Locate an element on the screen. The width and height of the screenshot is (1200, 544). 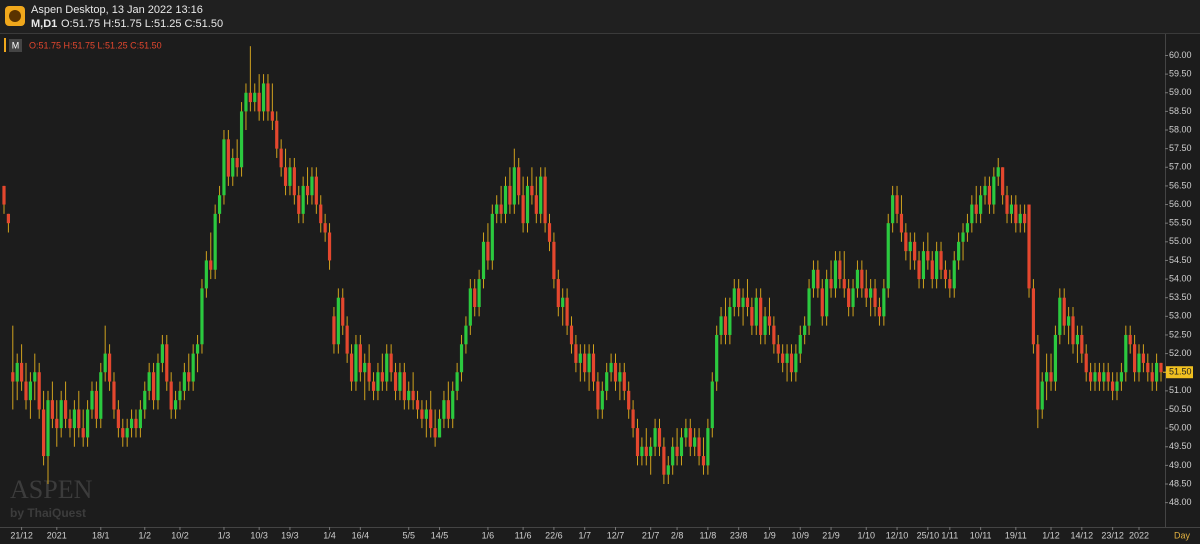
x-tick-label: 1/9 is located at coordinates (769, 535).